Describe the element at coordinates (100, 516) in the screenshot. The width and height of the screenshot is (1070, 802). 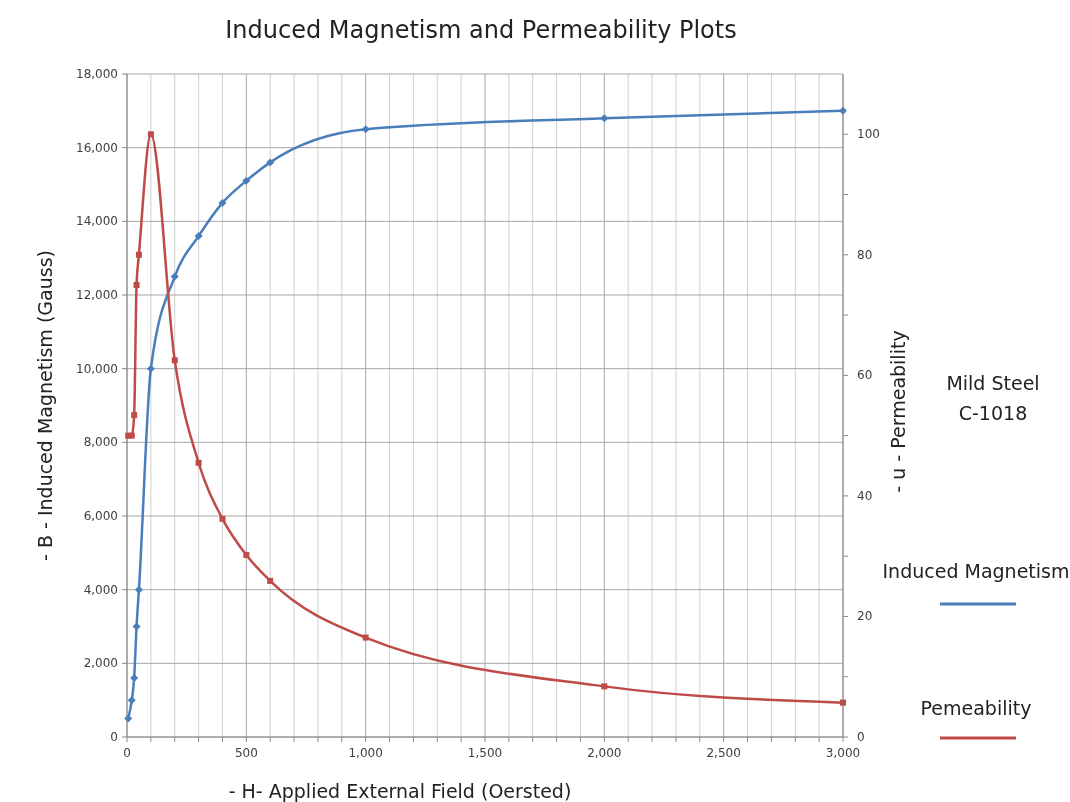
I see `y-tick-label: 6,000` at that location.